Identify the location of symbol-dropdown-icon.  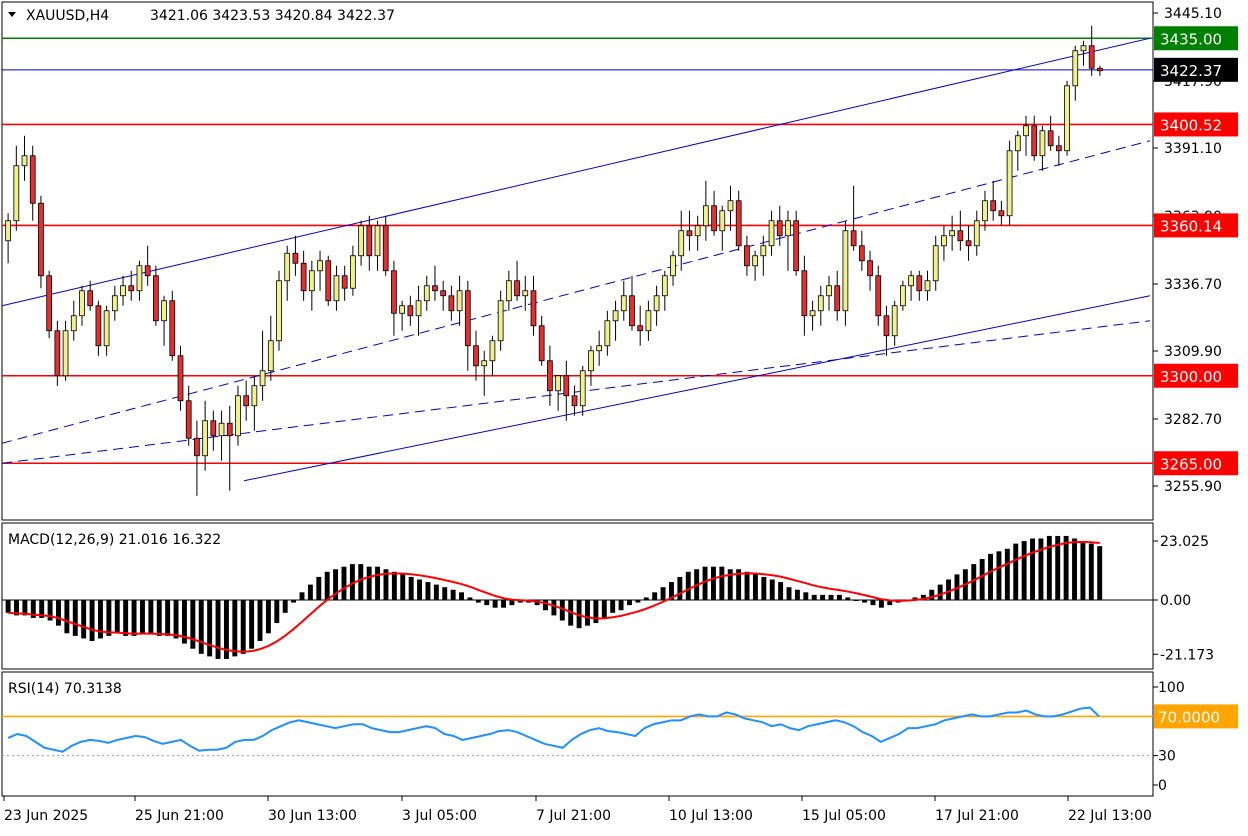
(12, 14).